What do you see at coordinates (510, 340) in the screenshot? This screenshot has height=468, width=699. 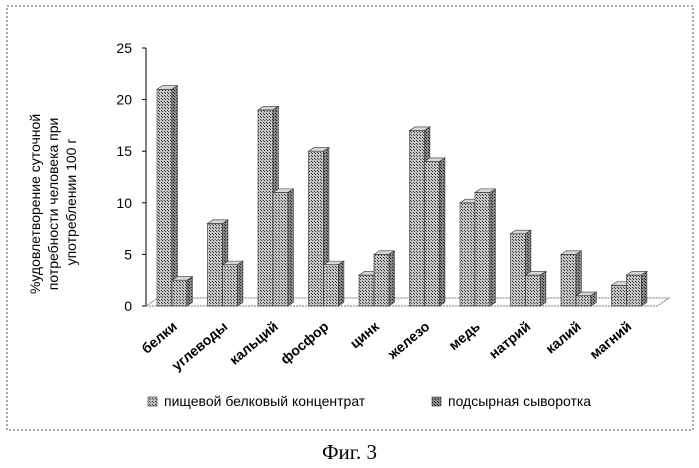 I see `x-tick-label: натрий` at bounding box center [510, 340].